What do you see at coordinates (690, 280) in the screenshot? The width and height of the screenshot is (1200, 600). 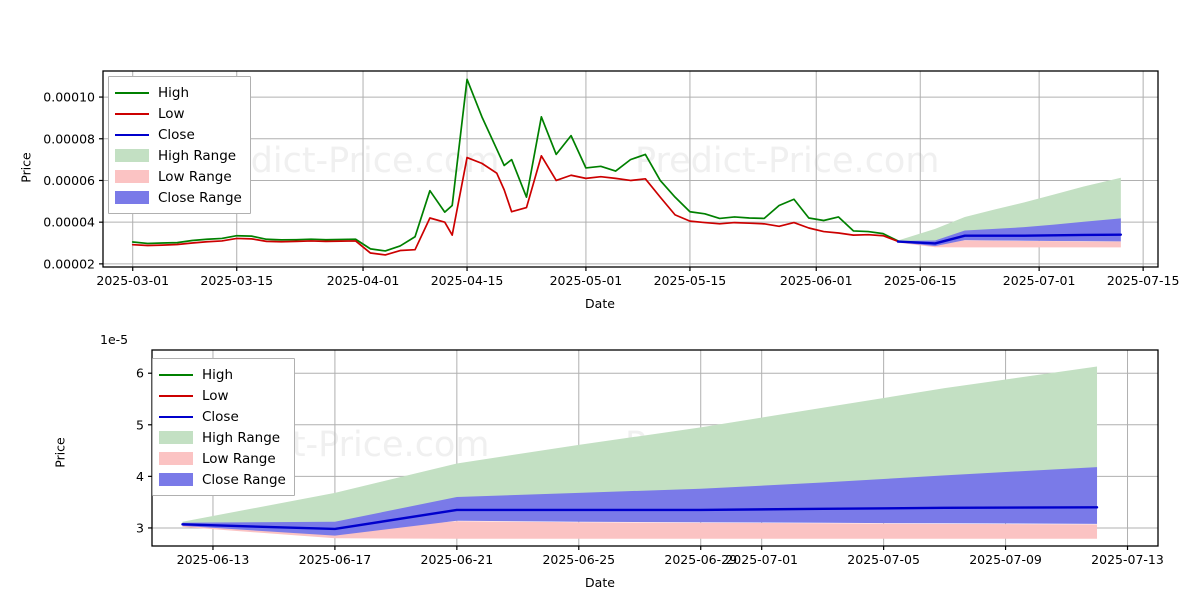 I see `x-tick-label: 2025-05-15` at bounding box center [690, 280].